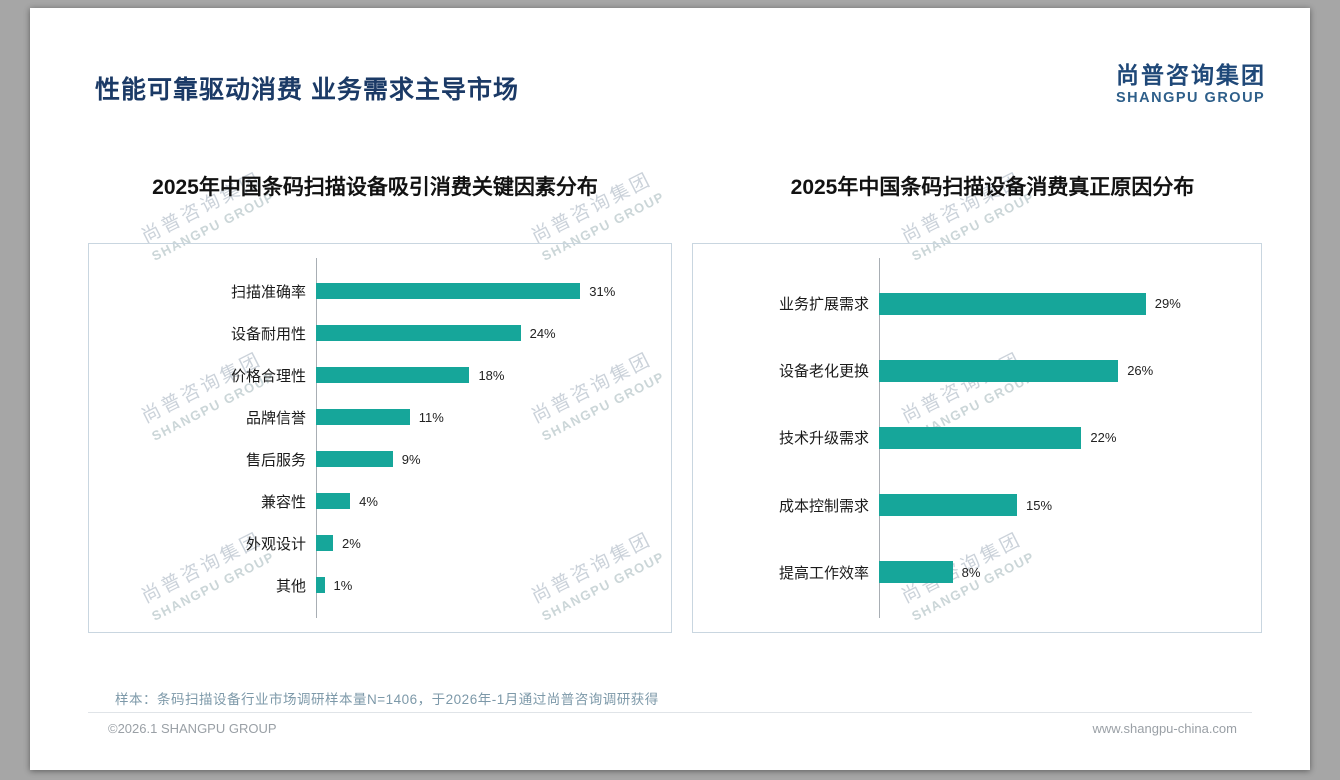 This screenshot has width=1340, height=780. I want to click on value-label: 1%, so click(343, 585).